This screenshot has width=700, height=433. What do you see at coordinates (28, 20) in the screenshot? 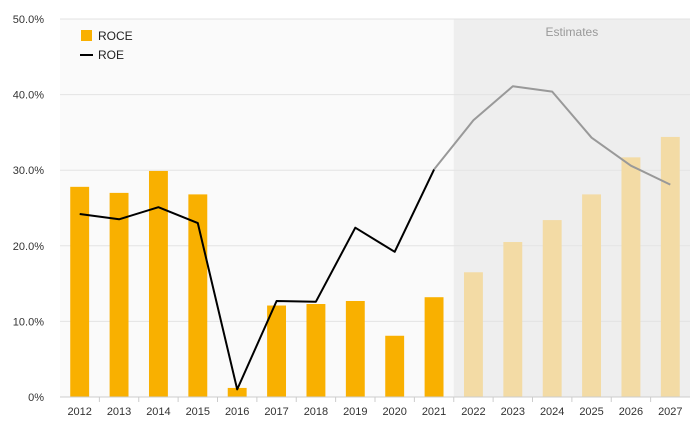
I see `y-tick-label: 50.0%` at bounding box center [28, 20].